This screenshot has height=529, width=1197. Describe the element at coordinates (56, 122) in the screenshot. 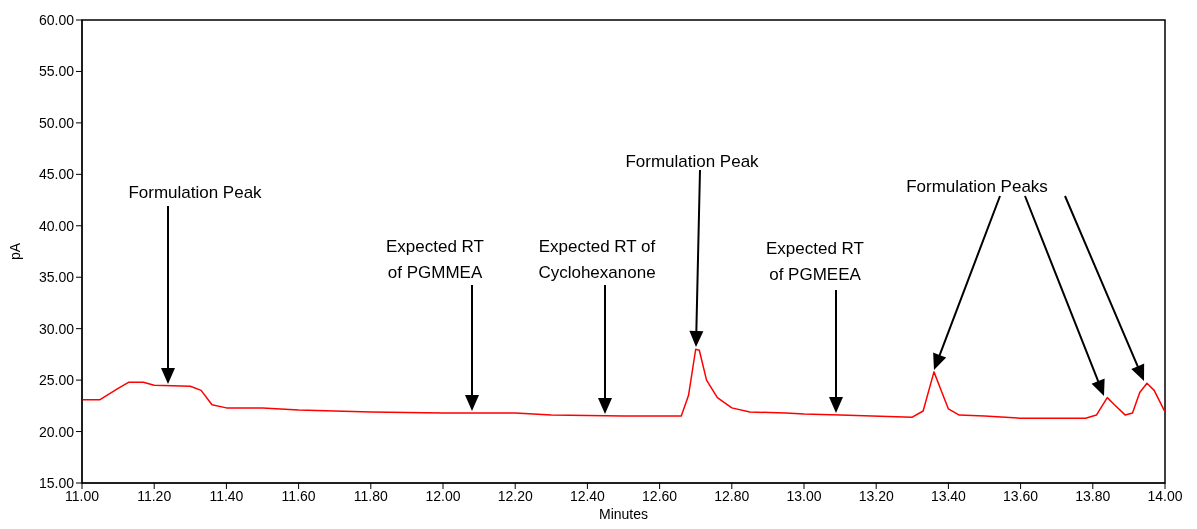

I see `y-tick-label: 50.00` at that location.